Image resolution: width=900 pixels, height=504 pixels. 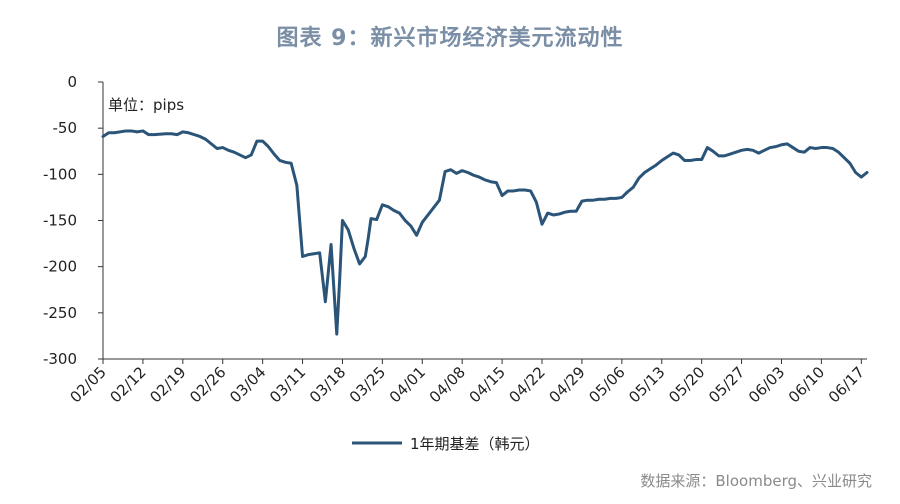 What do you see at coordinates (60, 313) in the screenshot?
I see `y-tick-label: -250` at bounding box center [60, 313].